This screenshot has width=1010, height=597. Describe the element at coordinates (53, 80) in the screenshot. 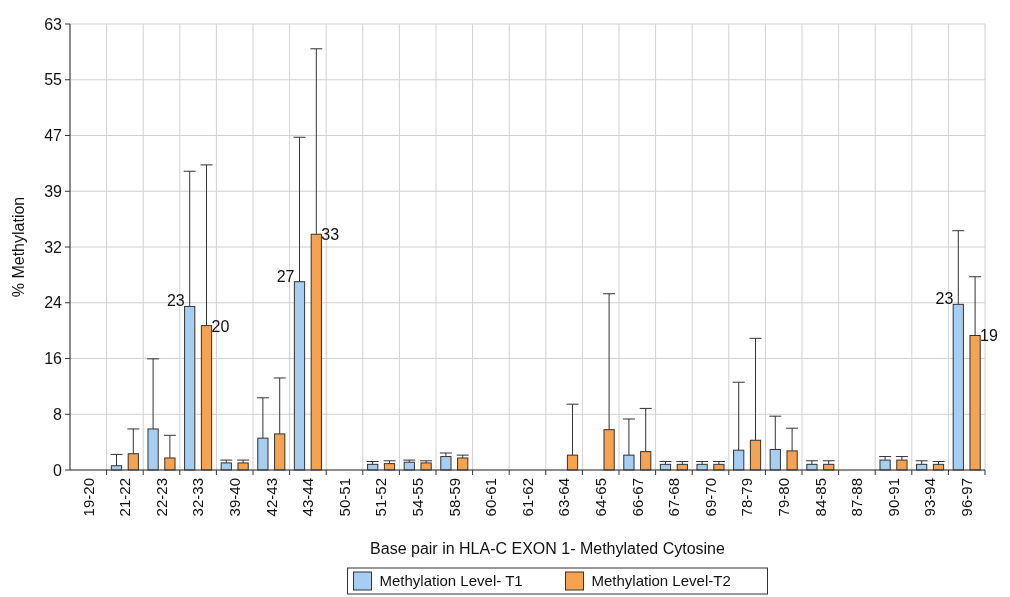

I see `y-tick-label: 55` at that location.